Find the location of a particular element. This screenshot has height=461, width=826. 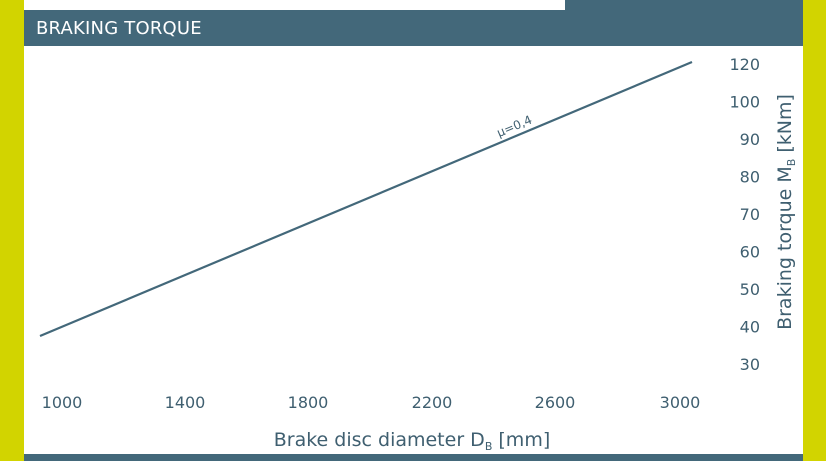

x-tick-label: 3000 is located at coordinates (680, 402).